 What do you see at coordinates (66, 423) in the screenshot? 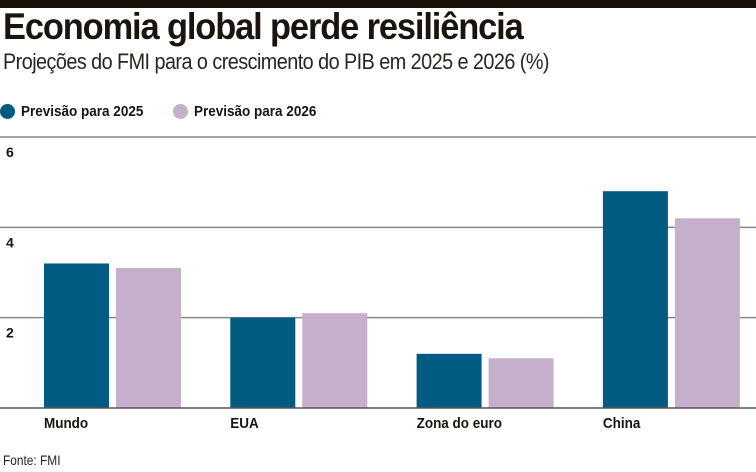
I see `x-tick-label: Mundo` at bounding box center [66, 423].